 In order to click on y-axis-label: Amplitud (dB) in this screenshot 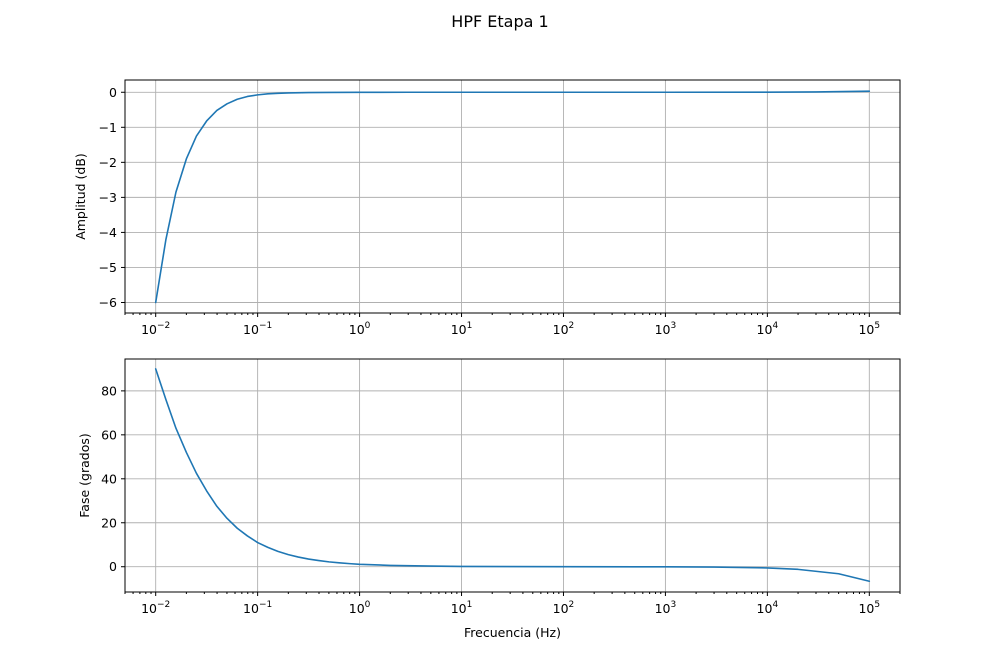, I will do `click(80, 196)`.